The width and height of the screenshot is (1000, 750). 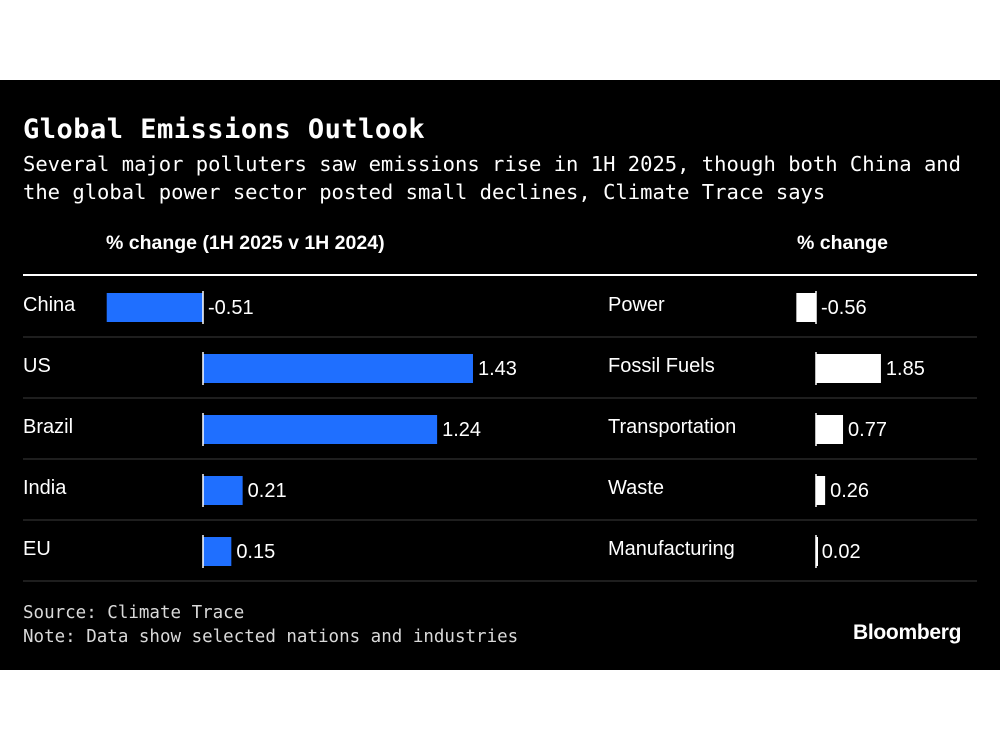 I want to click on right-category-label: Power, so click(x=636, y=305).